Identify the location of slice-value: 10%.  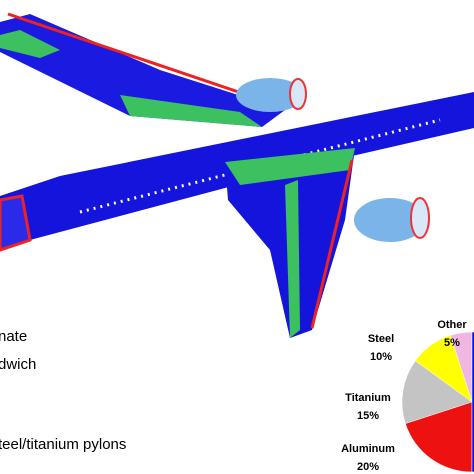
(381, 357).